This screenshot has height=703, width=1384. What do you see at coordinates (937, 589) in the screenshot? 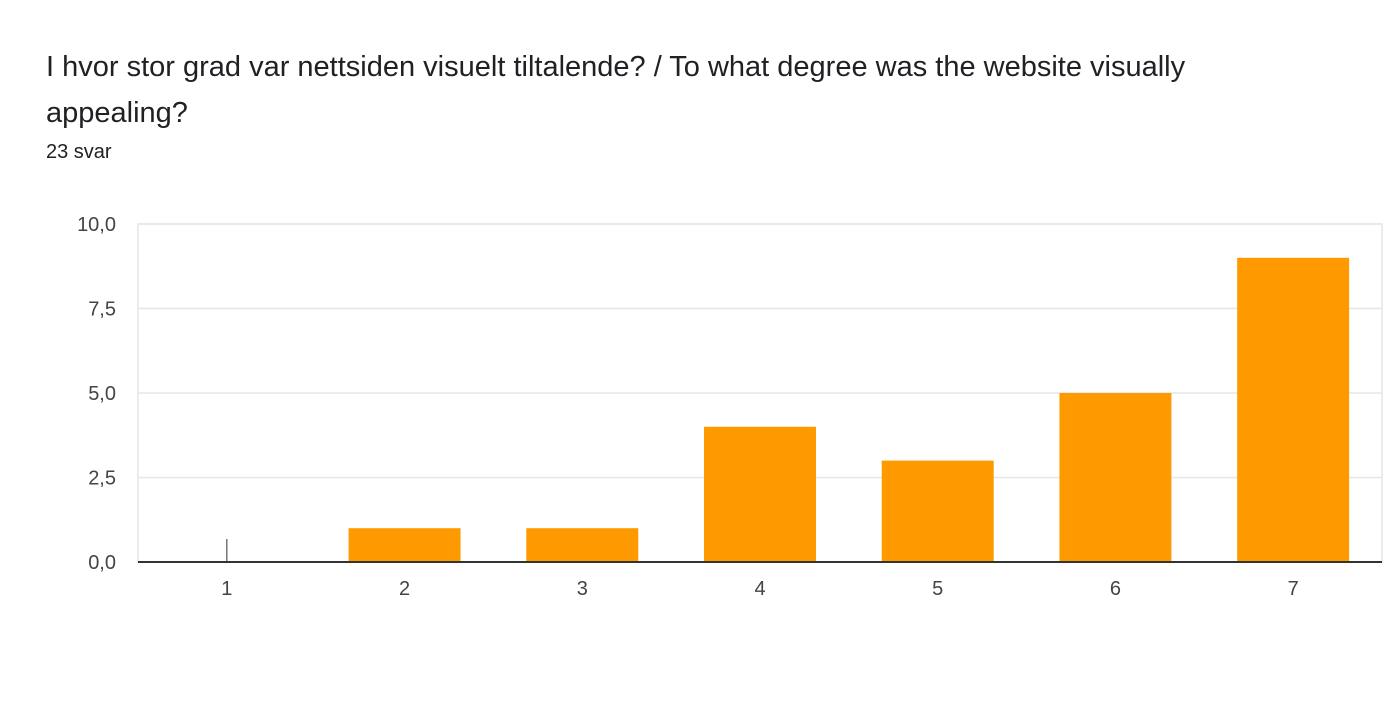
I see `x-tick-label: 5` at bounding box center [937, 589].